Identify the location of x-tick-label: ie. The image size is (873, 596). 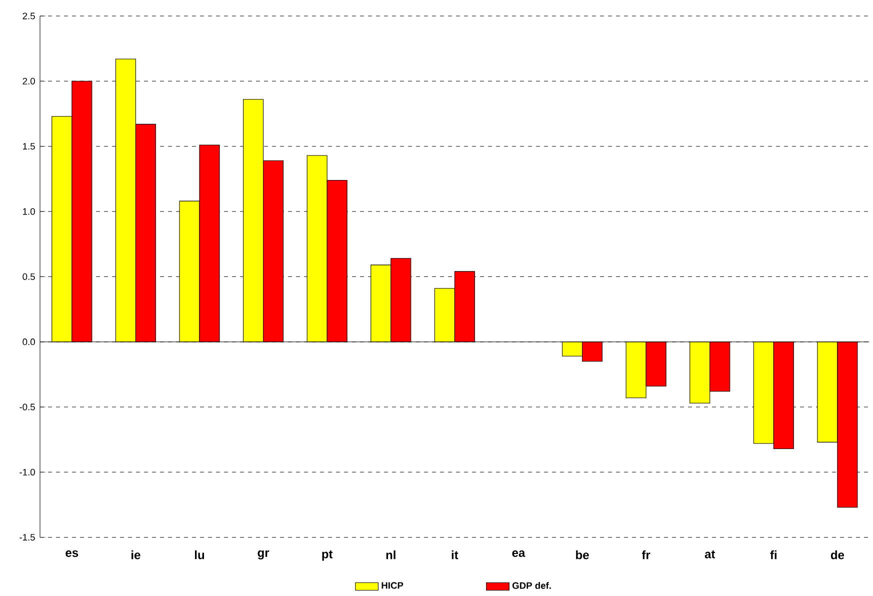
(136, 555).